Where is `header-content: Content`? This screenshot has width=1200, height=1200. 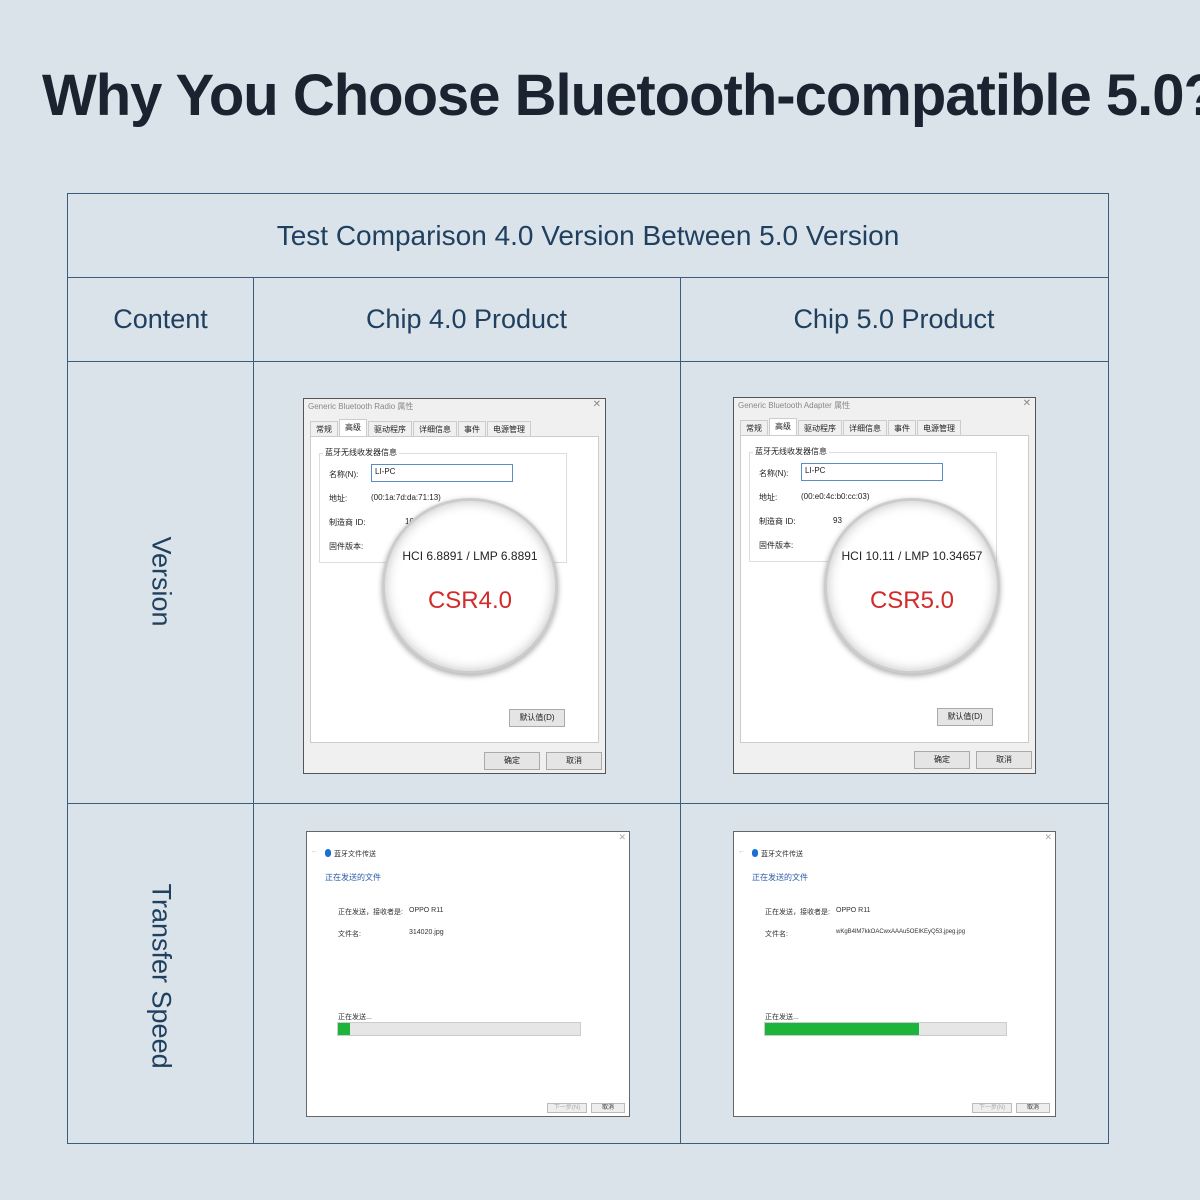
header-content: Content is located at coordinates (160, 319).